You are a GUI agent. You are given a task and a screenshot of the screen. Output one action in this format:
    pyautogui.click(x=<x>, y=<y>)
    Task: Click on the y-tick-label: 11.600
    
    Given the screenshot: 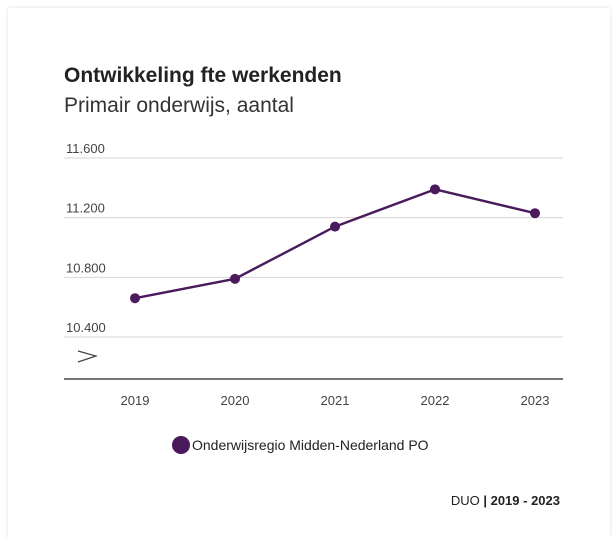 What is the action you would take?
    pyautogui.click(x=85, y=148)
    